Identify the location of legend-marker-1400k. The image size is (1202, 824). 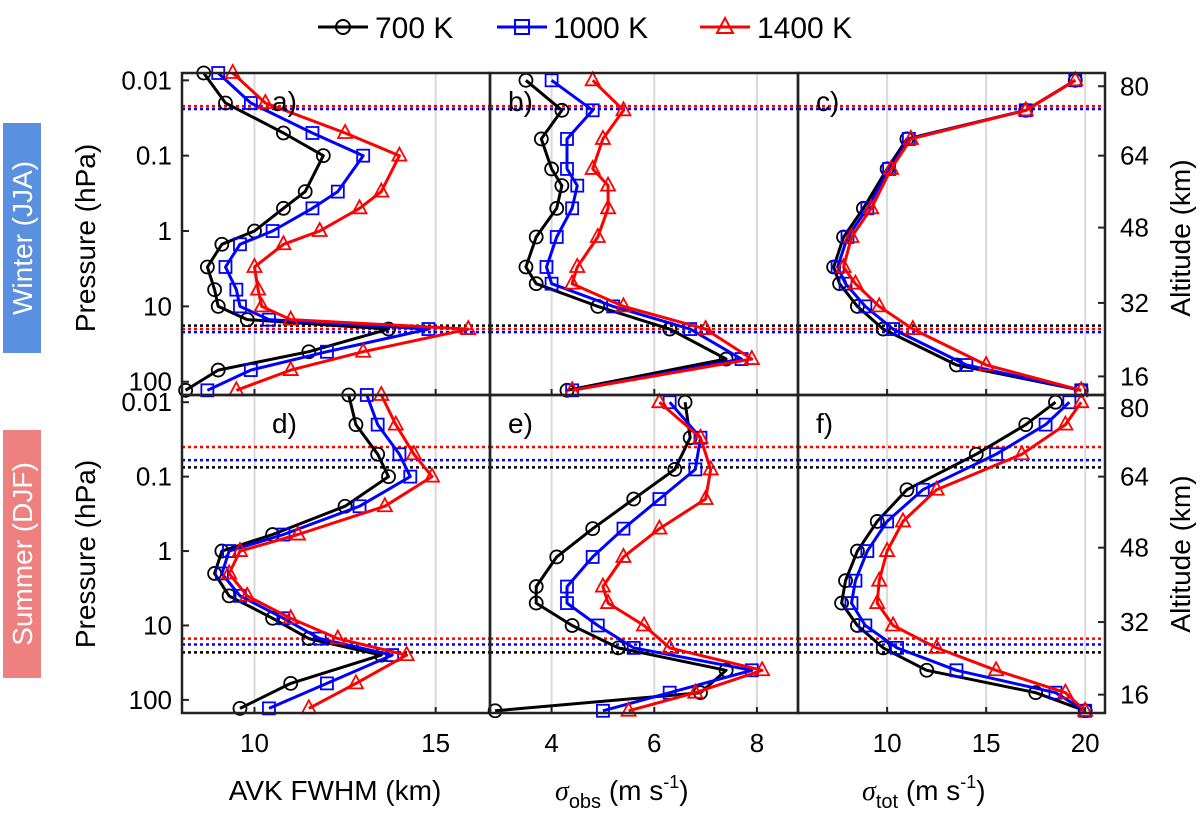
(725, 24).